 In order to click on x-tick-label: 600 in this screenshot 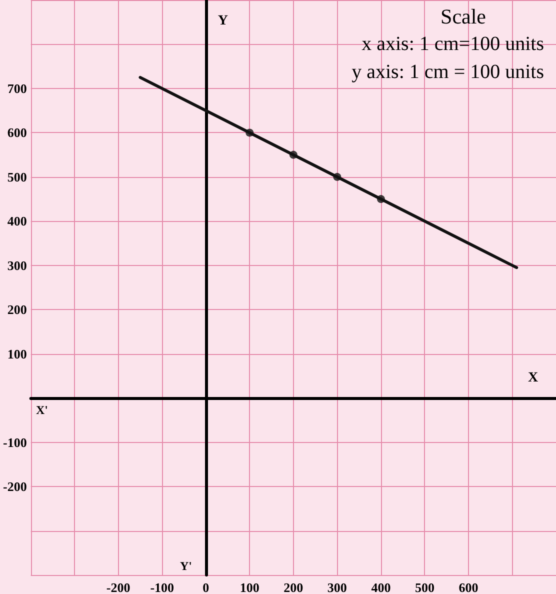, I will do `click(468, 587)`.